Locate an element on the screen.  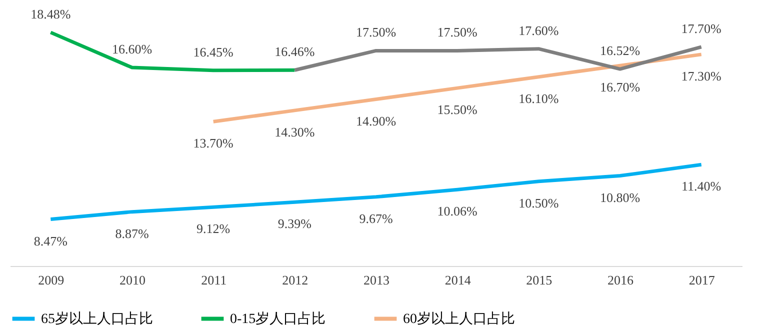
data-label: 9.12% is located at coordinates (213, 228).